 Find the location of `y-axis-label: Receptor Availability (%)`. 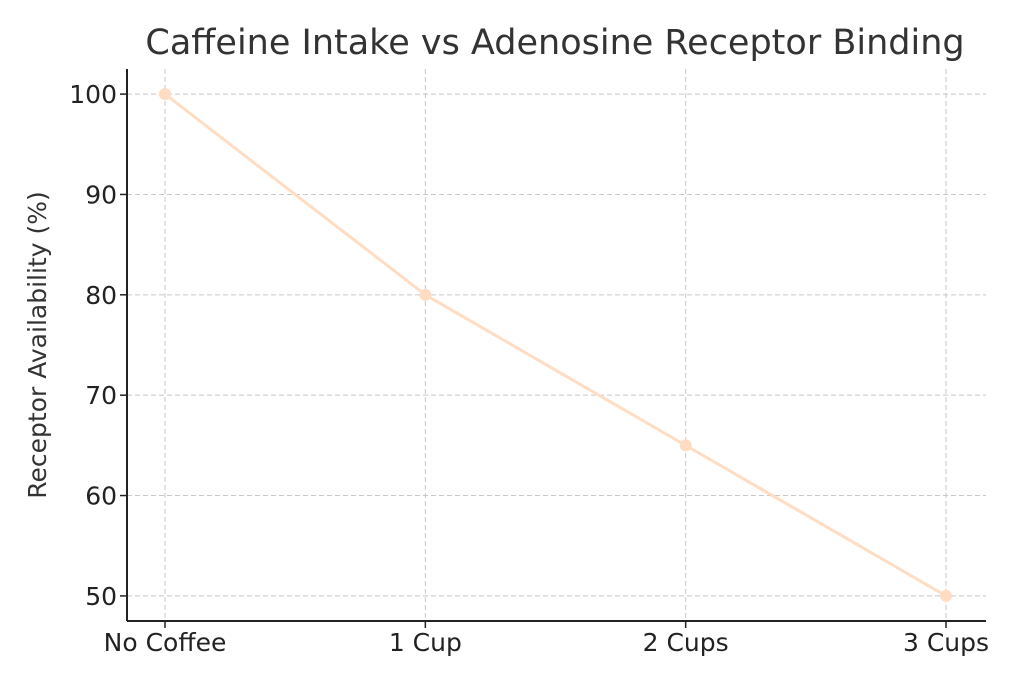

y-axis-label: Receptor Availability (%) is located at coordinates (37, 344).